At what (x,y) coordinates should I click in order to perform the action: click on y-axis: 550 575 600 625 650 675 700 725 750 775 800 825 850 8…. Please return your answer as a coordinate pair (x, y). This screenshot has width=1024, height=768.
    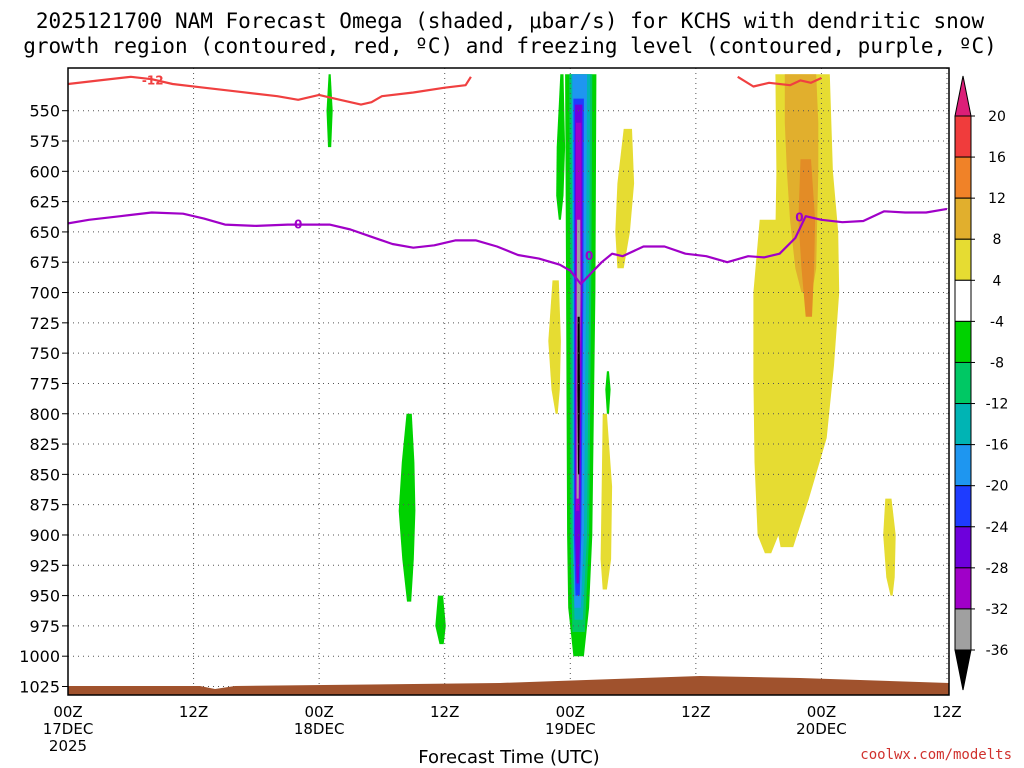
    Looking at the image, I should click on (43, 399).